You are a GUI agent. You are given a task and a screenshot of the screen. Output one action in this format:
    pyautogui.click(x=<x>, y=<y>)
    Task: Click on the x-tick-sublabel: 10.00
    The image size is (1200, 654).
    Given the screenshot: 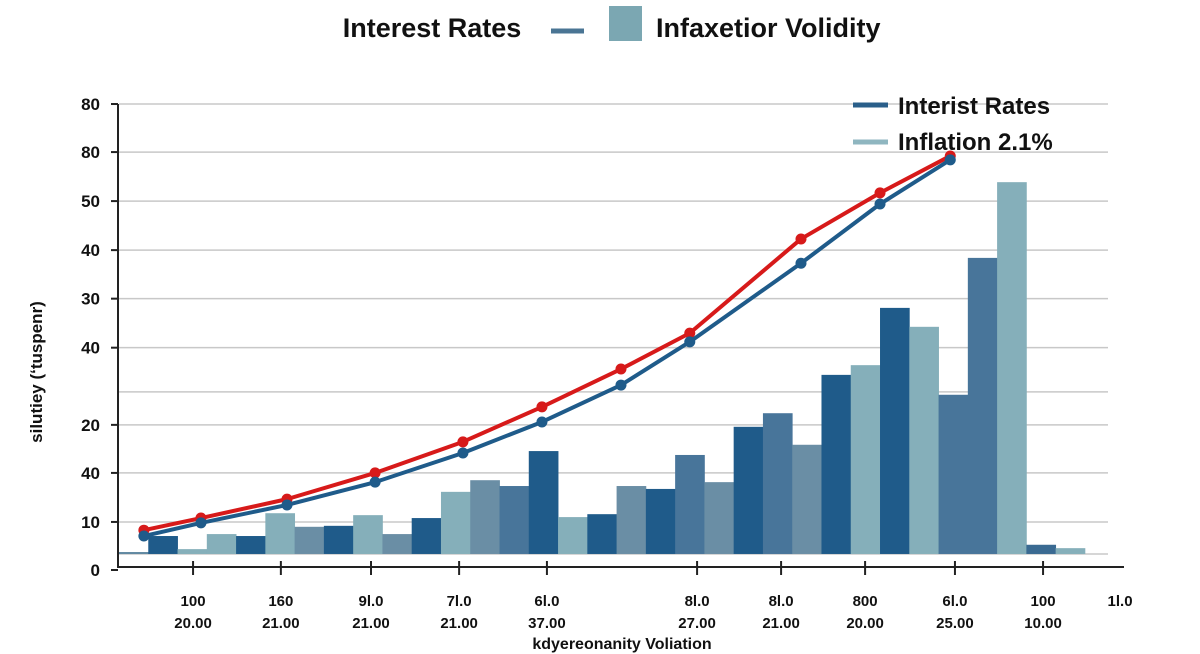 What is the action you would take?
    pyautogui.click(x=1043, y=623)
    